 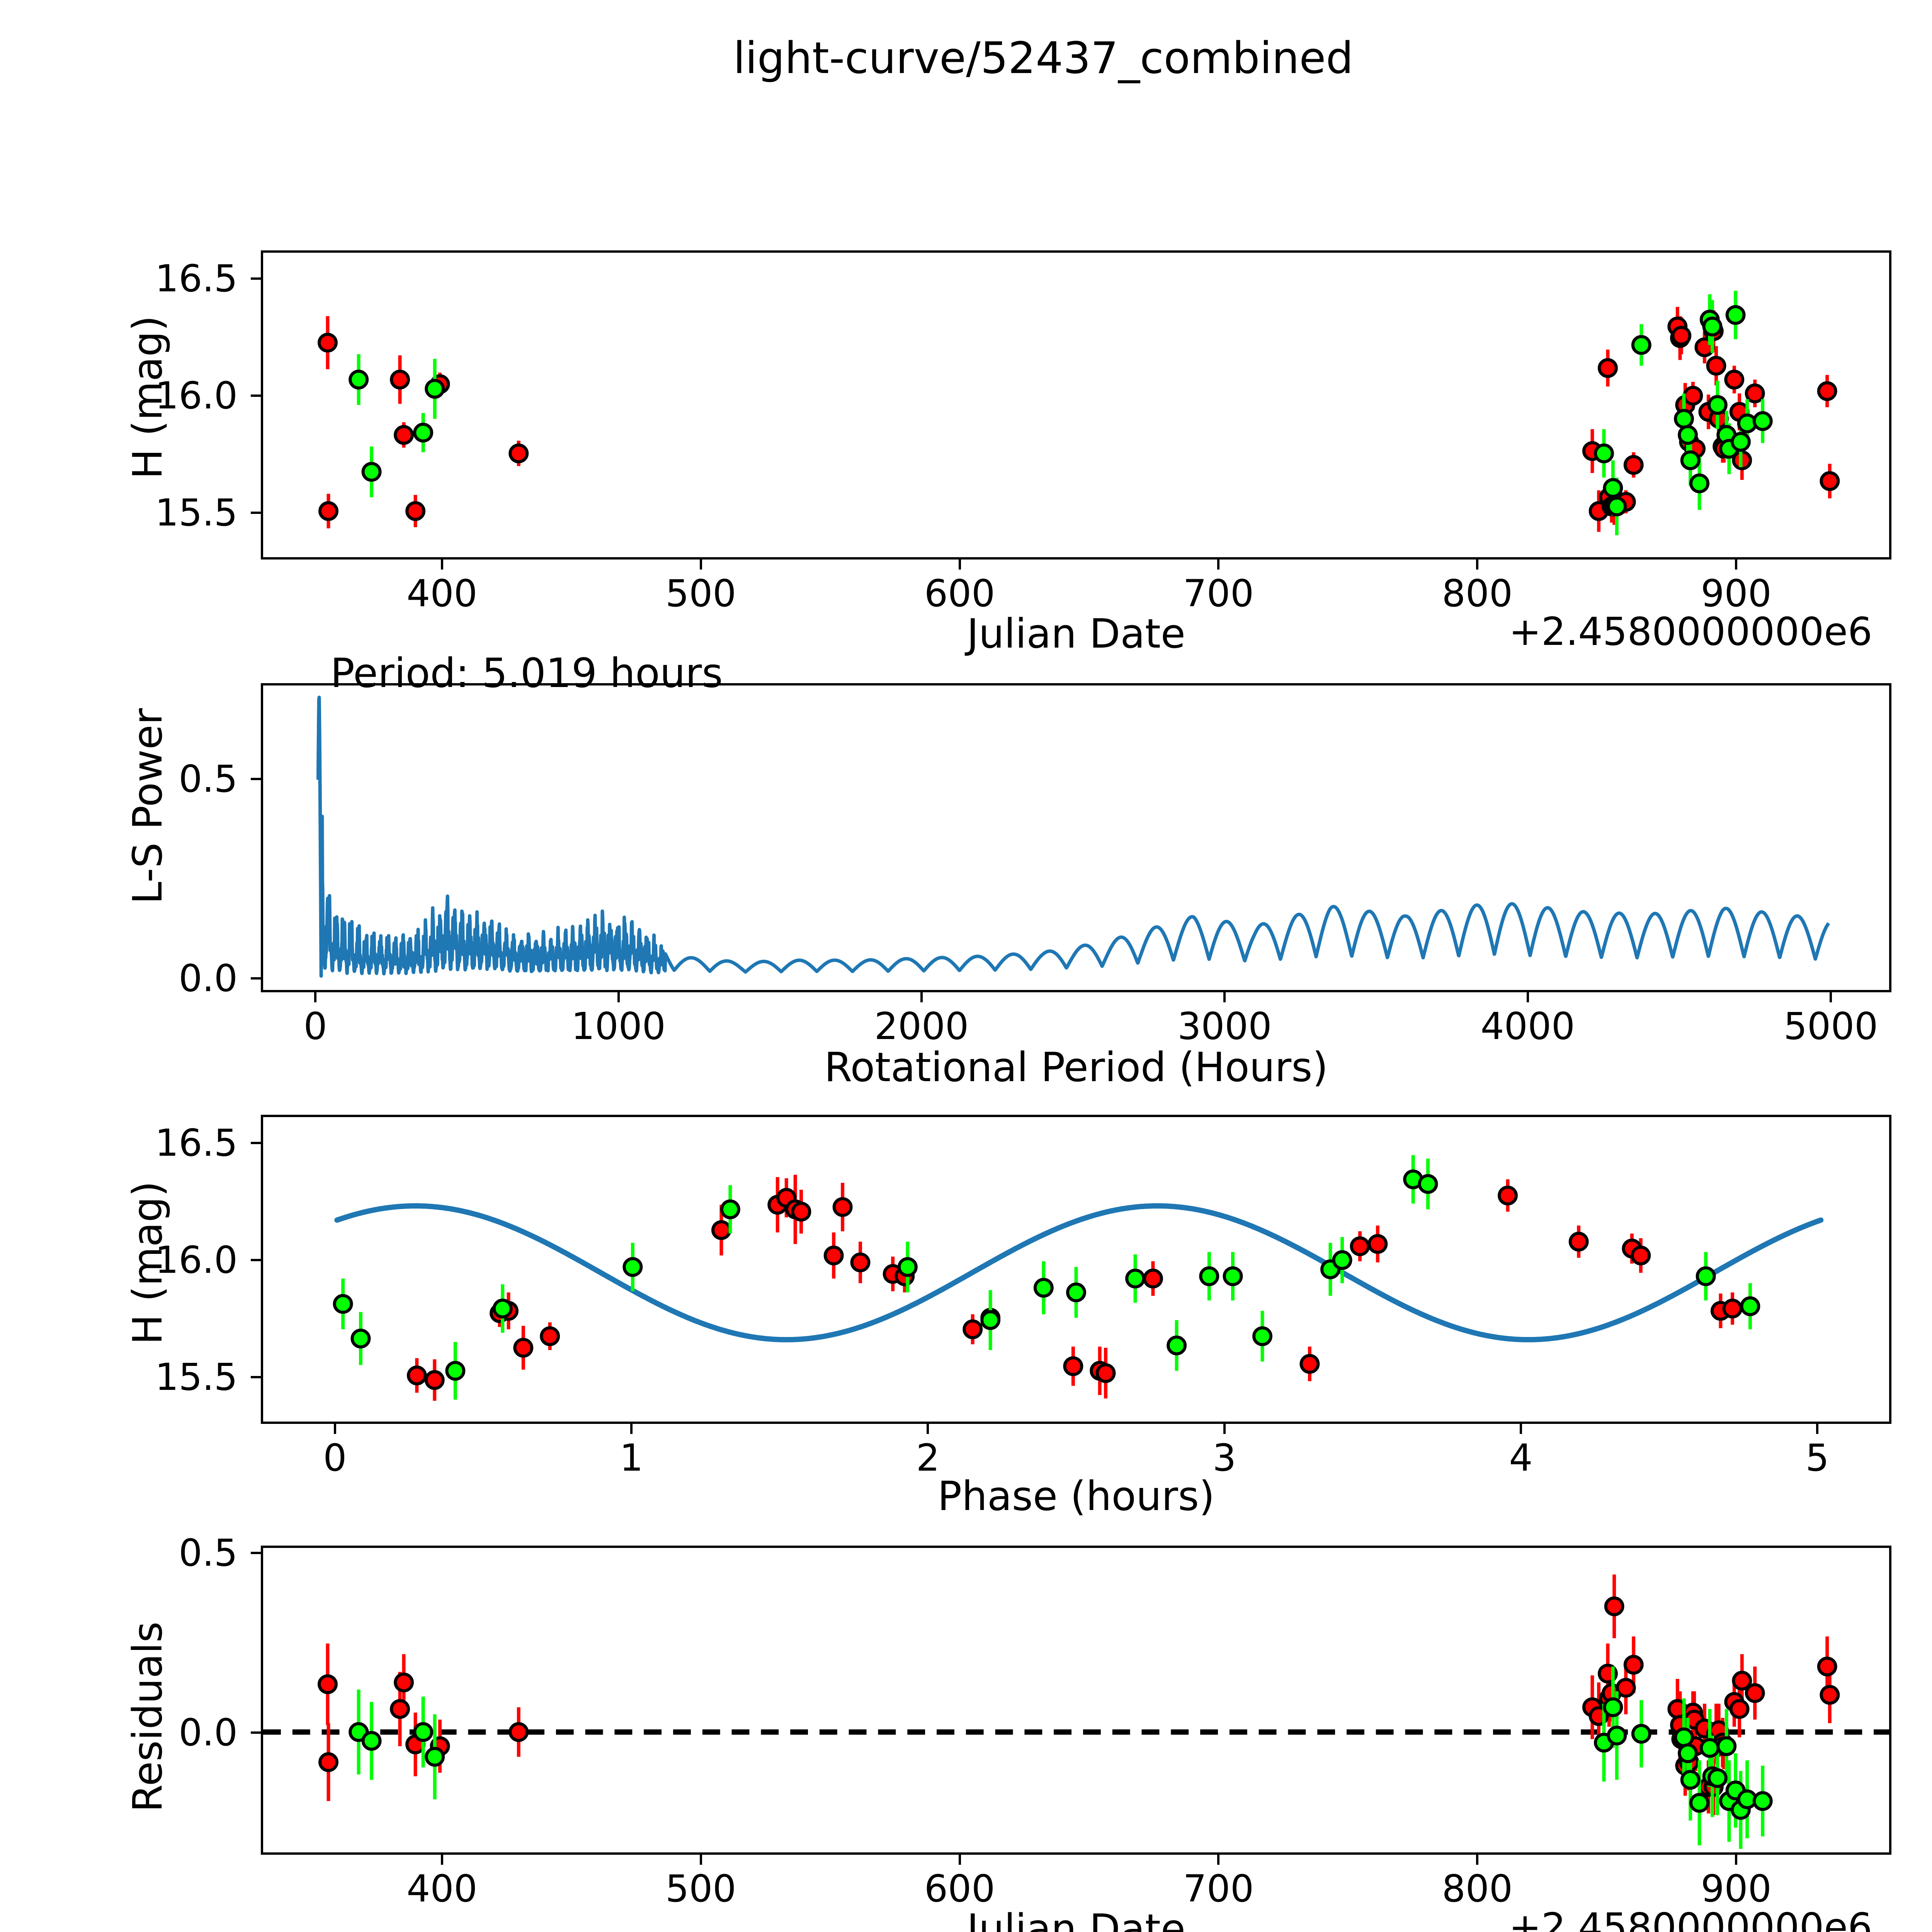 I want to click on x-tick-label: 3000, so click(x=1225, y=1027).